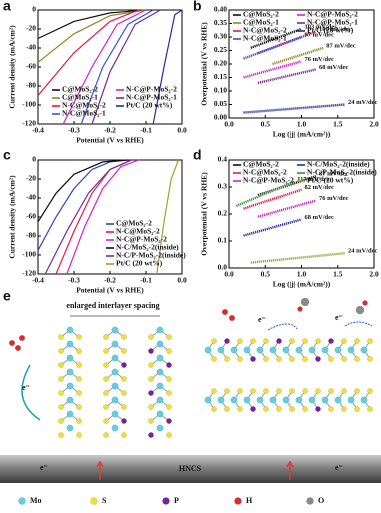  Describe the element at coordinates (7, 296) in the screenshot. I see `panel-label: e` at that location.